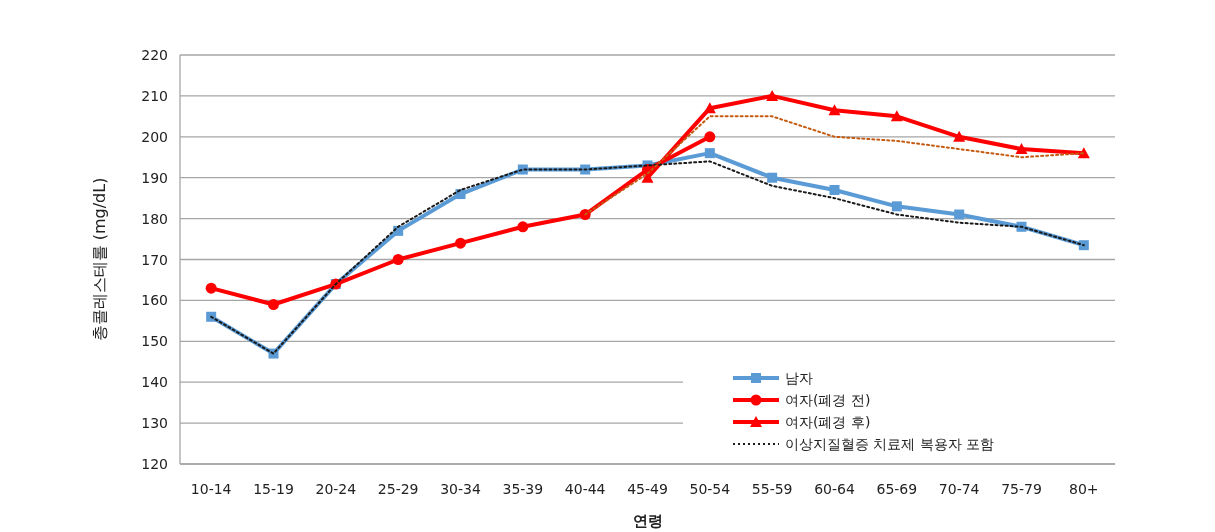 The image size is (1215, 532). What do you see at coordinates (1021, 489) in the screenshot?
I see `x-tick-label: 75-79` at bounding box center [1021, 489].